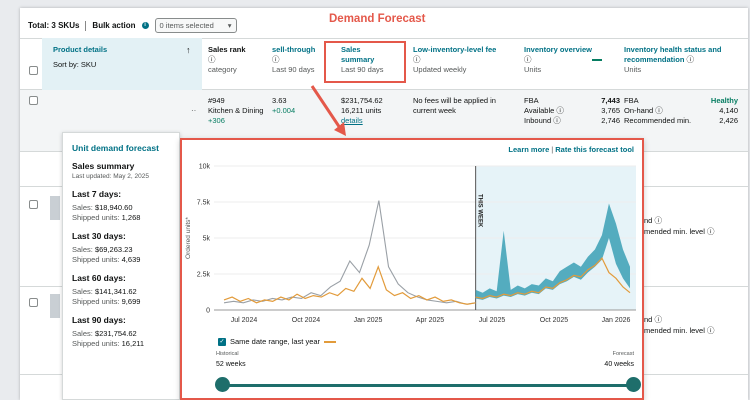 The height and width of the screenshot is (400, 750). What do you see at coordinates (188, 50) in the screenshot?
I see `sort-arrow-icon: ↑` at bounding box center [188, 50].